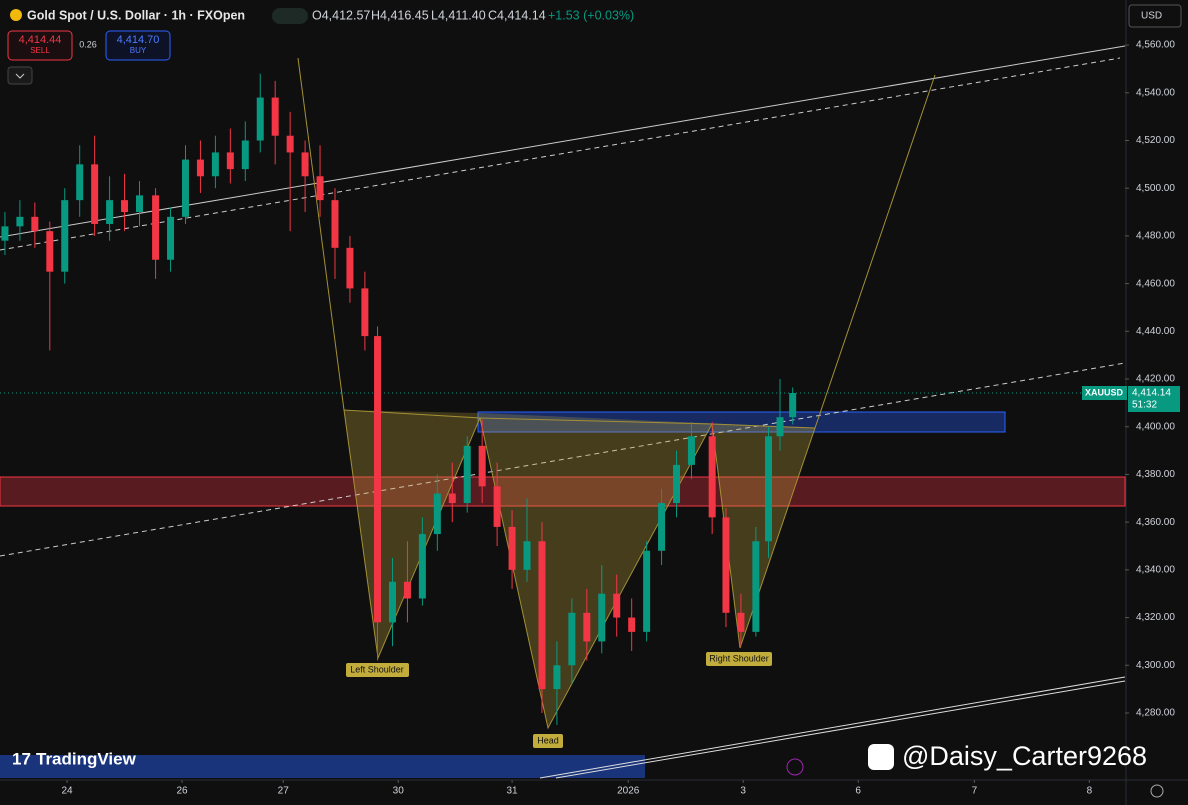 The height and width of the screenshot is (805, 1188). Describe the element at coordinates (1155, 665) in the screenshot. I see `y-tick-label: 4,300.00` at that location.